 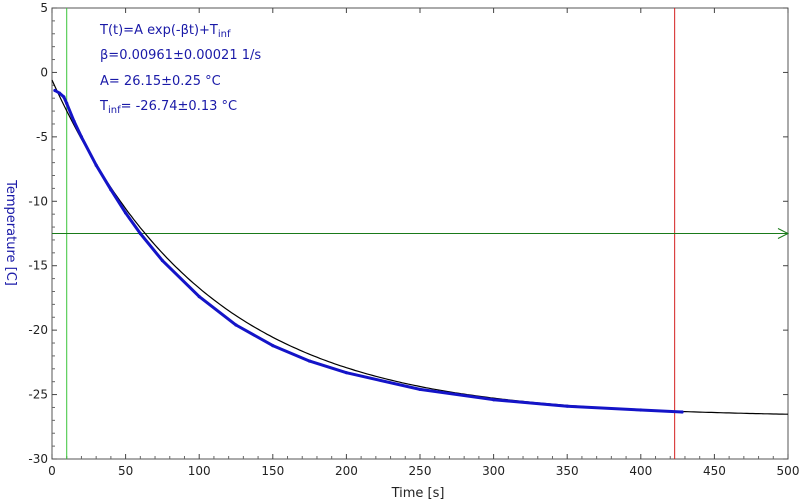 What do you see at coordinates (168, 107) in the screenshot?
I see `fit-tinf: Tinf= -26.74±0.13 °C` at bounding box center [168, 107].